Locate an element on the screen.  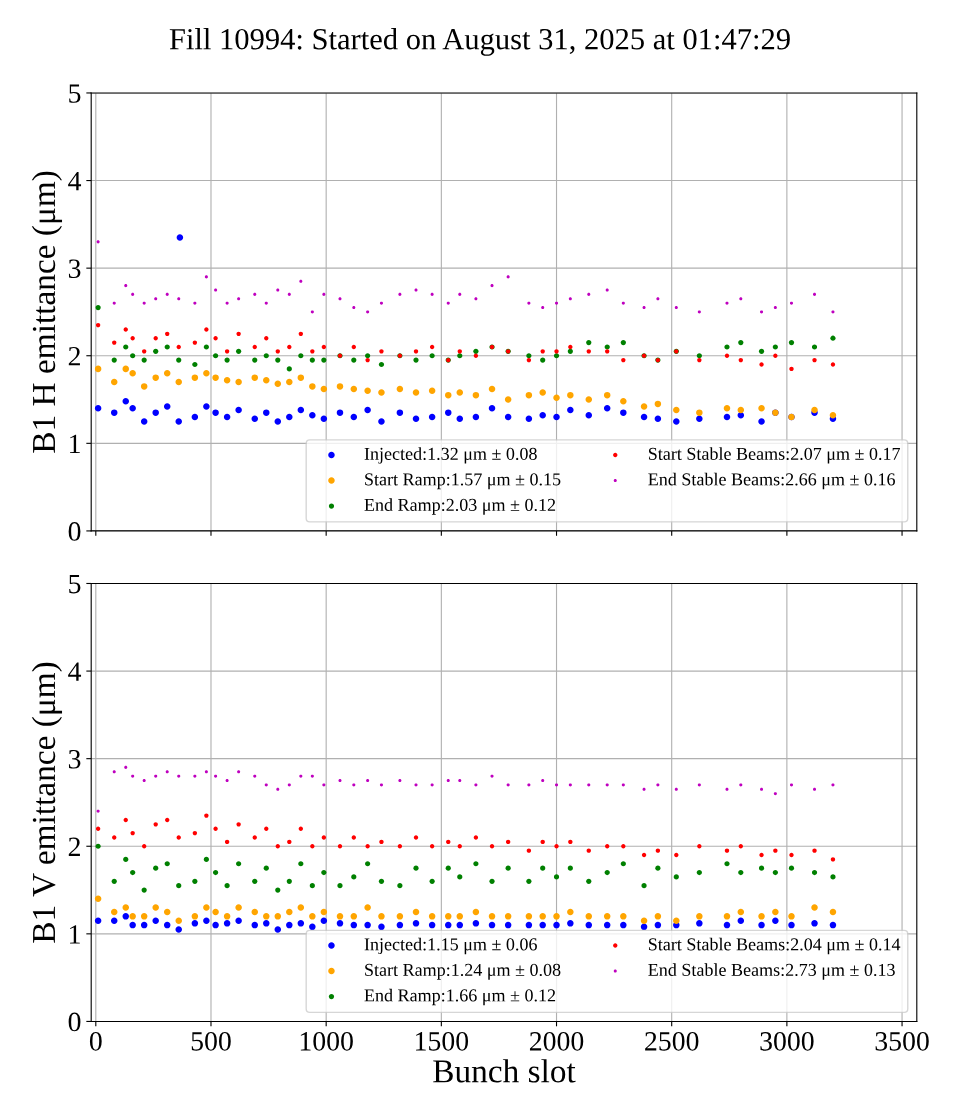
legend-label: End Ramp:1.66 μm ± 0.12 is located at coordinates (460, 997).